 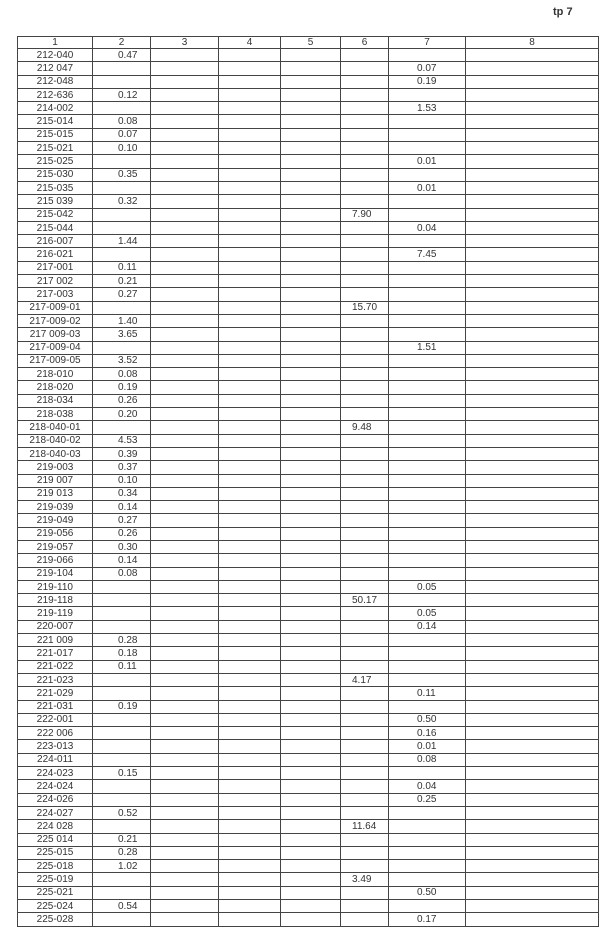 I want to click on page-reference: tp 7, so click(x=563, y=12).